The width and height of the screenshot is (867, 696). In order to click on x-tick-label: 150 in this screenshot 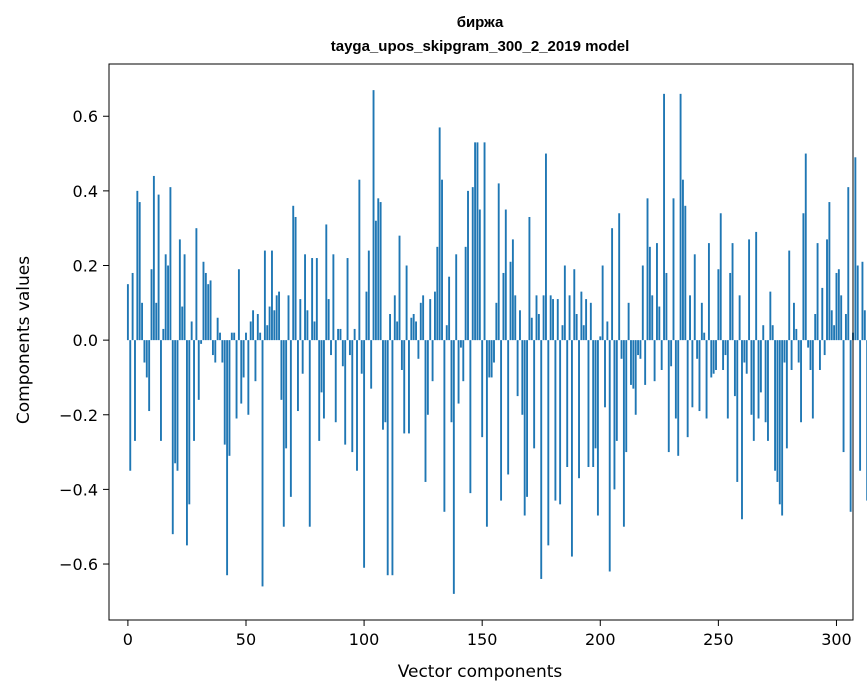, I will do `click(482, 639)`.